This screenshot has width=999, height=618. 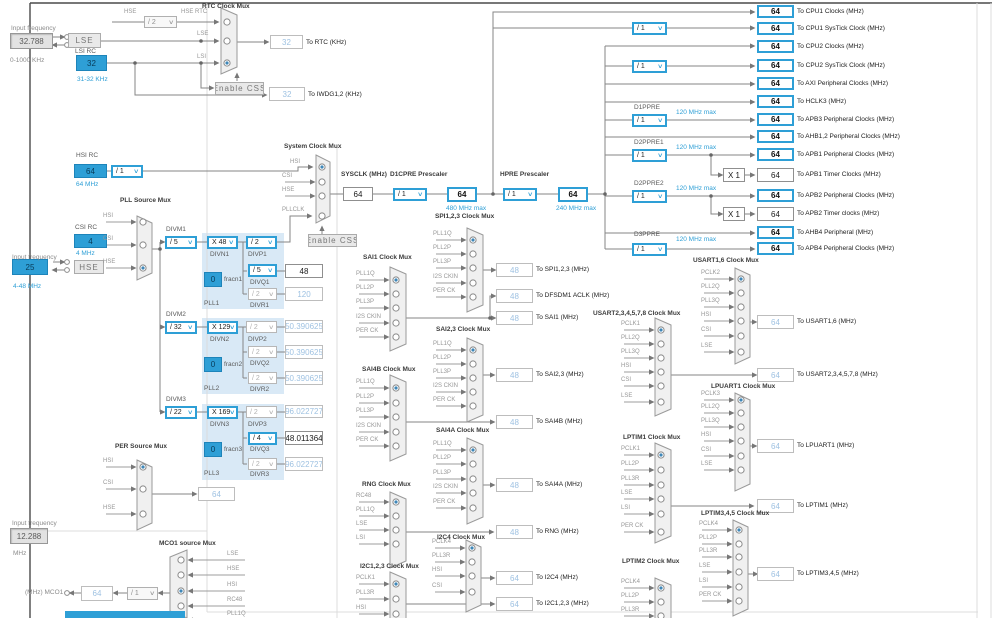 I want to click on pll2-divq: / 2 ∨, so click(x=262, y=352).